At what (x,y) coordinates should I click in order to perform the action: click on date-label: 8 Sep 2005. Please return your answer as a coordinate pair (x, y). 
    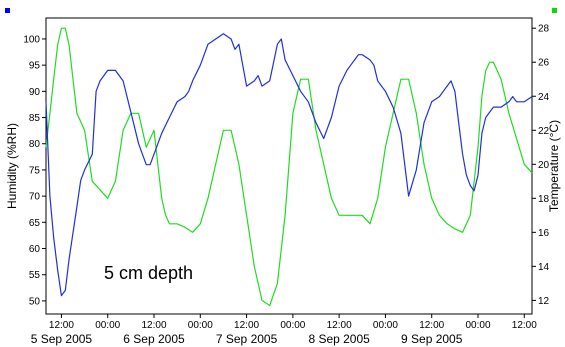
    Looking at the image, I should click on (339, 339).